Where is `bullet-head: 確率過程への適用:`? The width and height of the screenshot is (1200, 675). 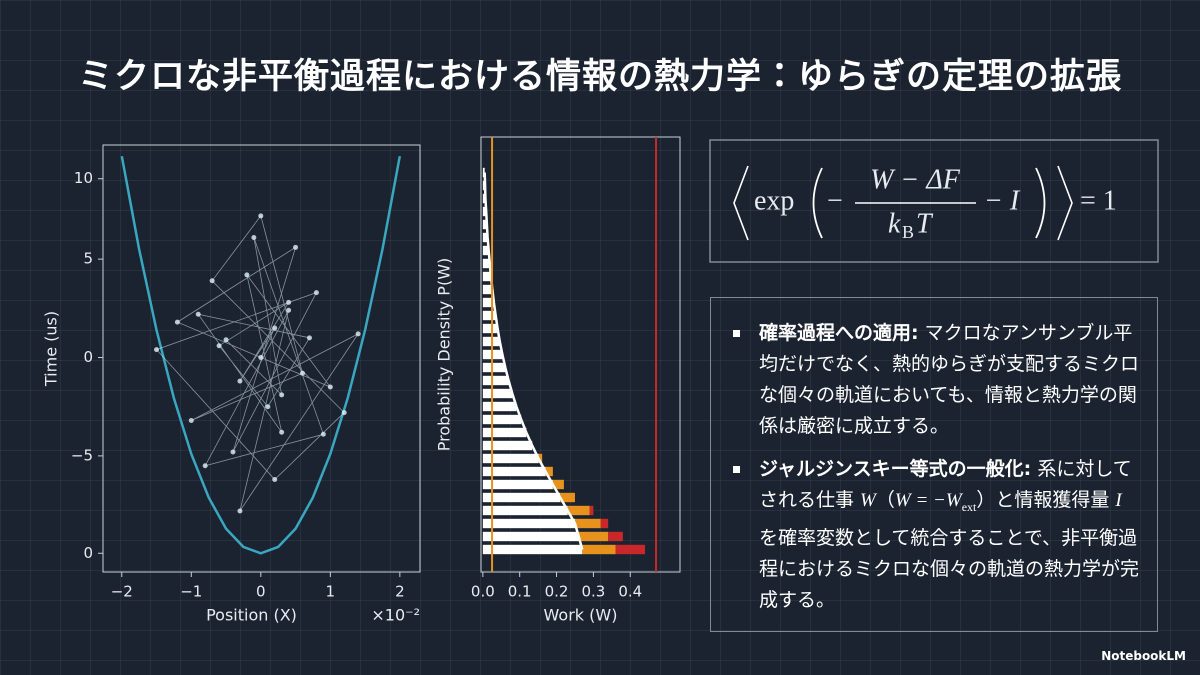 bullet-head: 確率過程への適用: is located at coordinates (839, 333).